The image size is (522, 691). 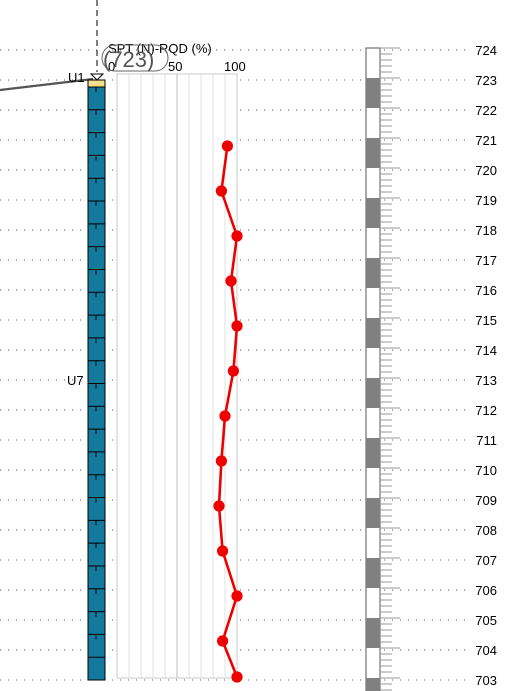 I want to click on elevation-label-721: 721, so click(x=486, y=140).